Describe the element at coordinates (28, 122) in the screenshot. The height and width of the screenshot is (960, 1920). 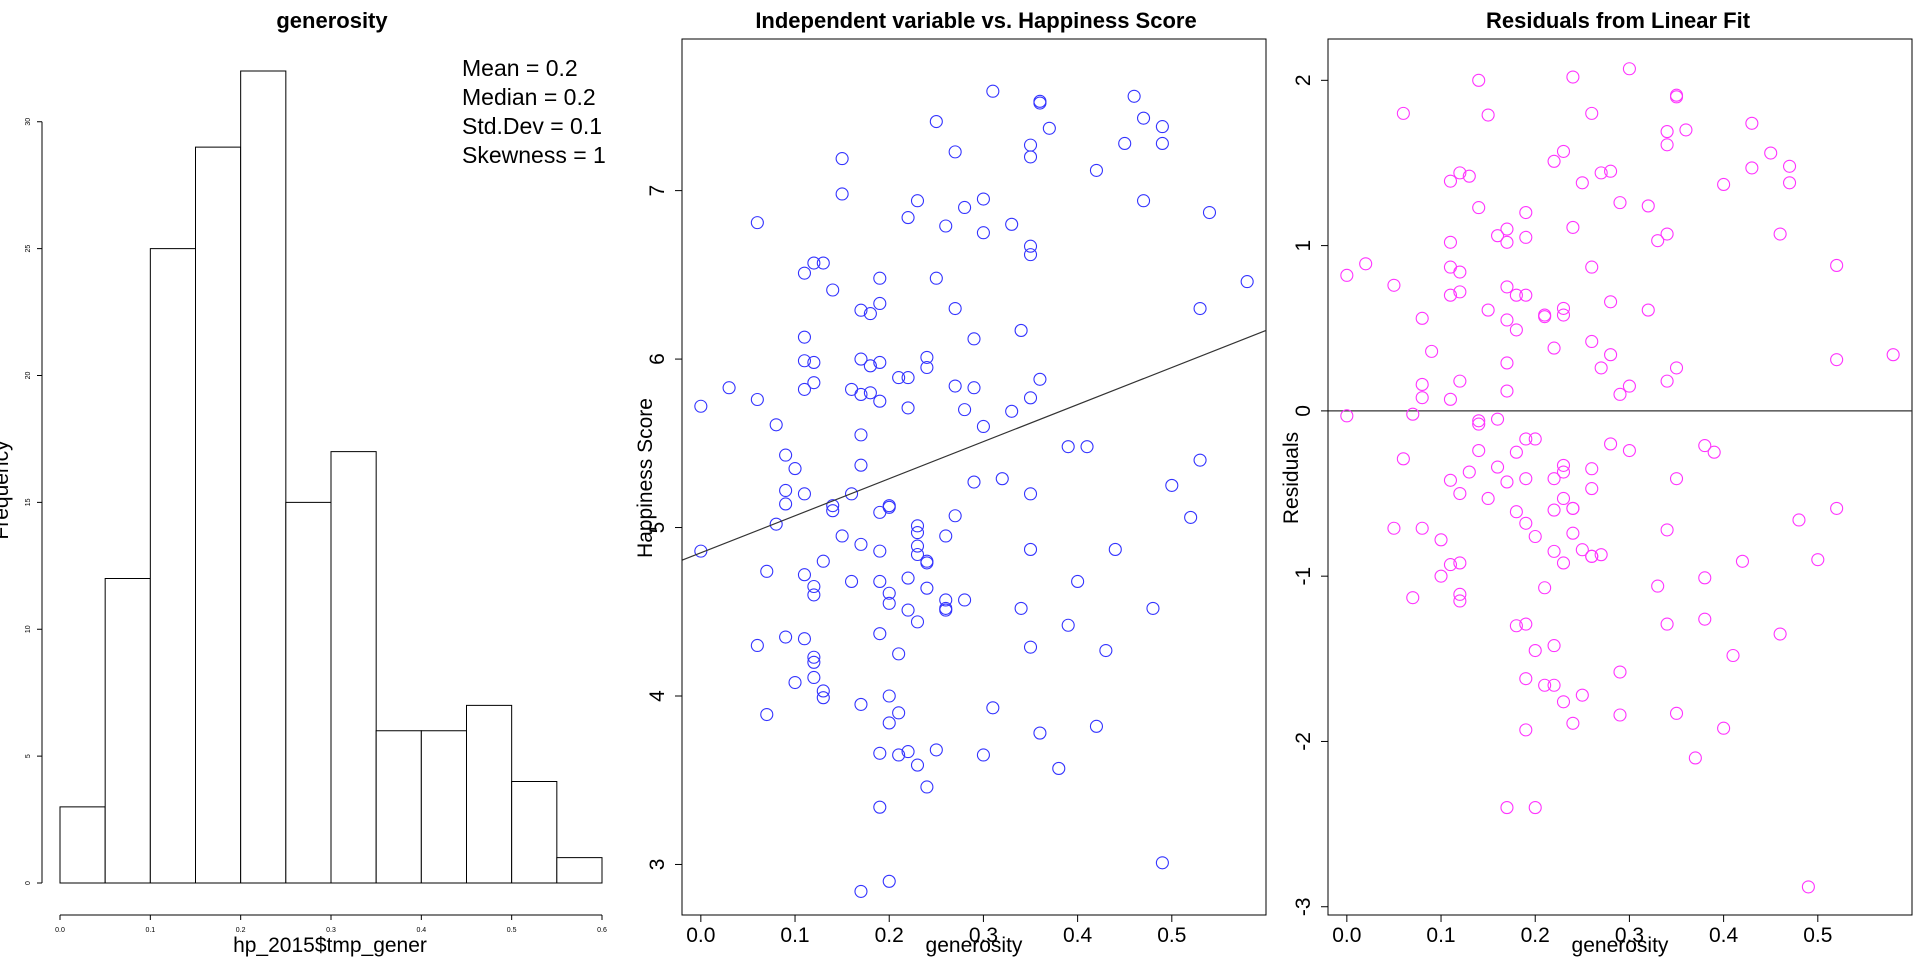
I see `y-tick-label: 30` at that location.